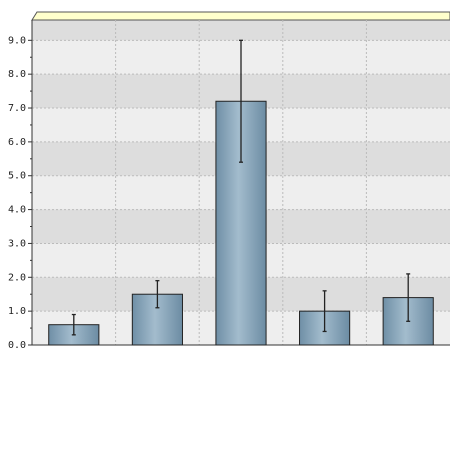 The width and height of the screenshot is (450, 450). What do you see at coordinates (17, 210) in the screenshot?
I see `y-tick-label: 4.0` at bounding box center [17, 210].